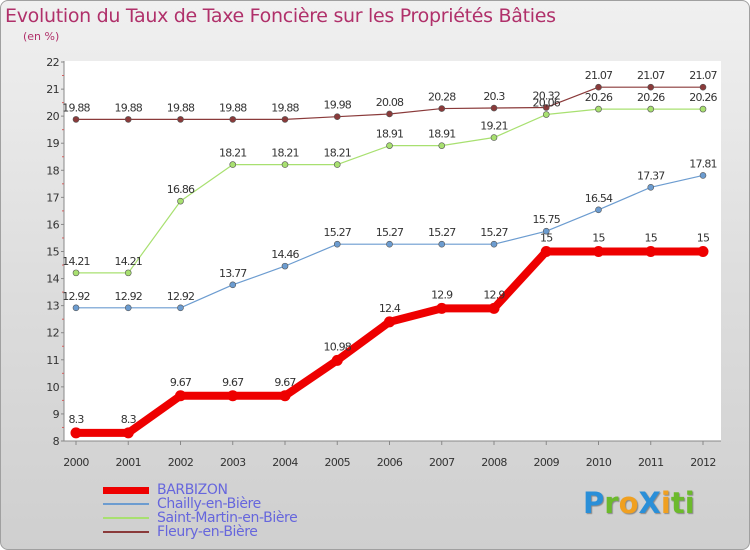  Describe the element at coordinates (689, 503) in the screenshot. I see `logo-letter: i` at that location.